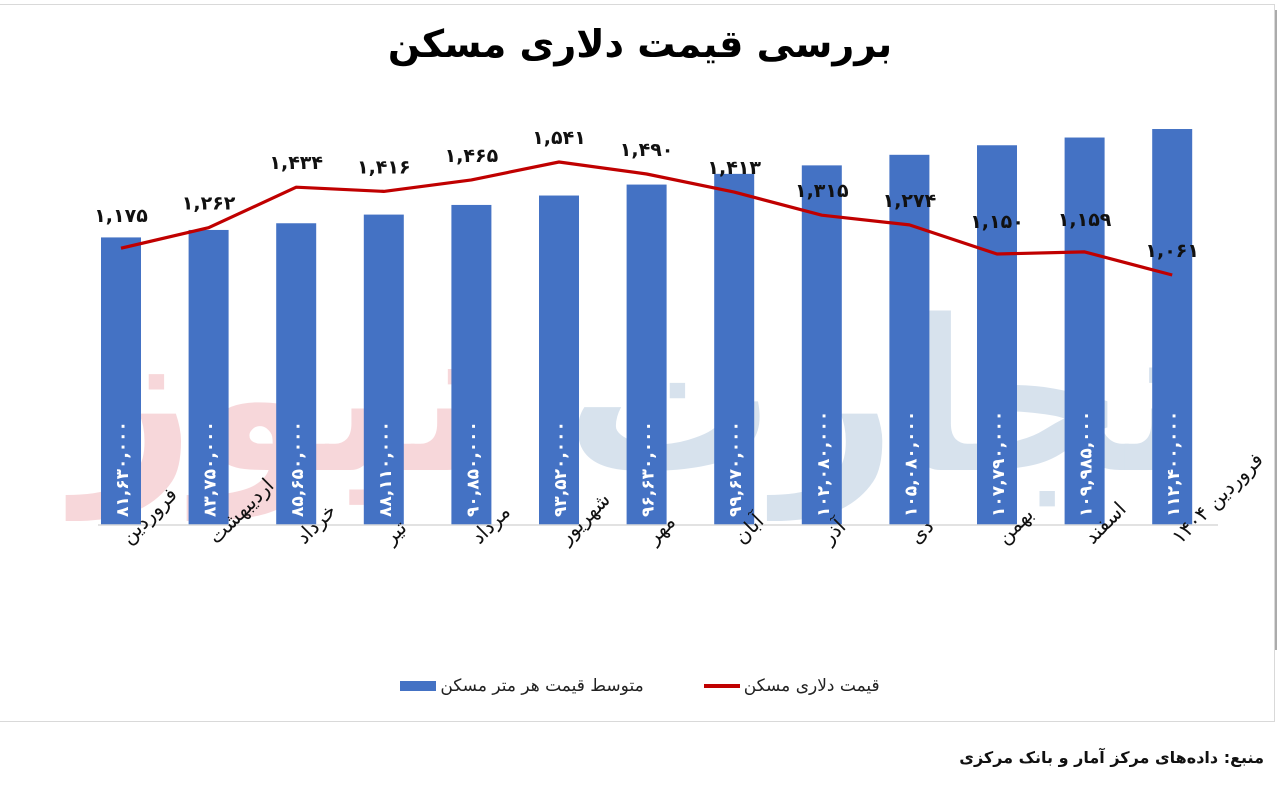  Describe the element at coordinates (811, 686) in the screenshot. I see `legend-line-label: قیمت دلاری مسکن` at that location.